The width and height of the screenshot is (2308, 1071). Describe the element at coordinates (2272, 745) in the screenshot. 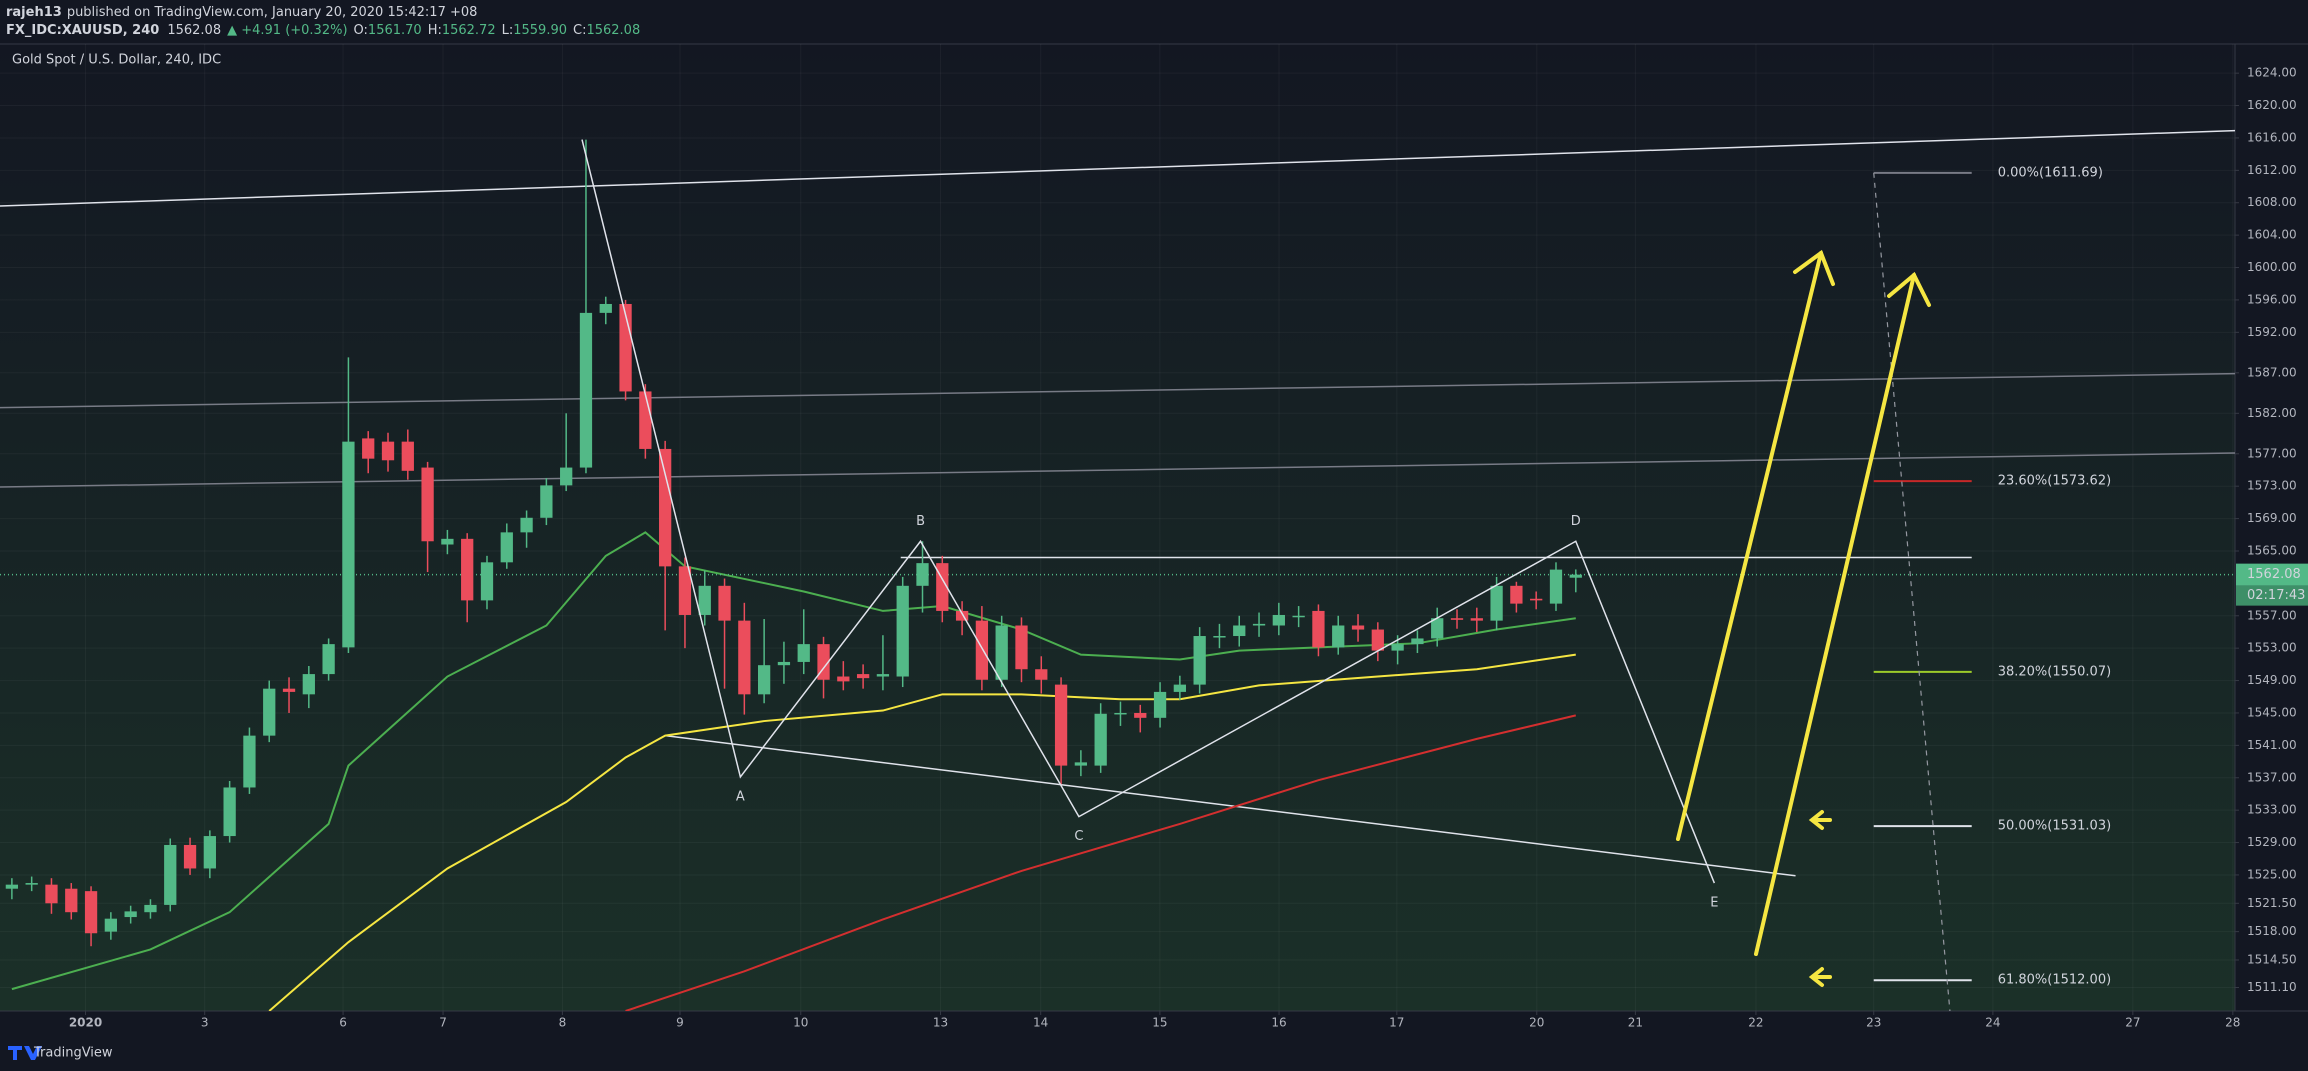

I see `y-tick-label: 1541.00` at that location.